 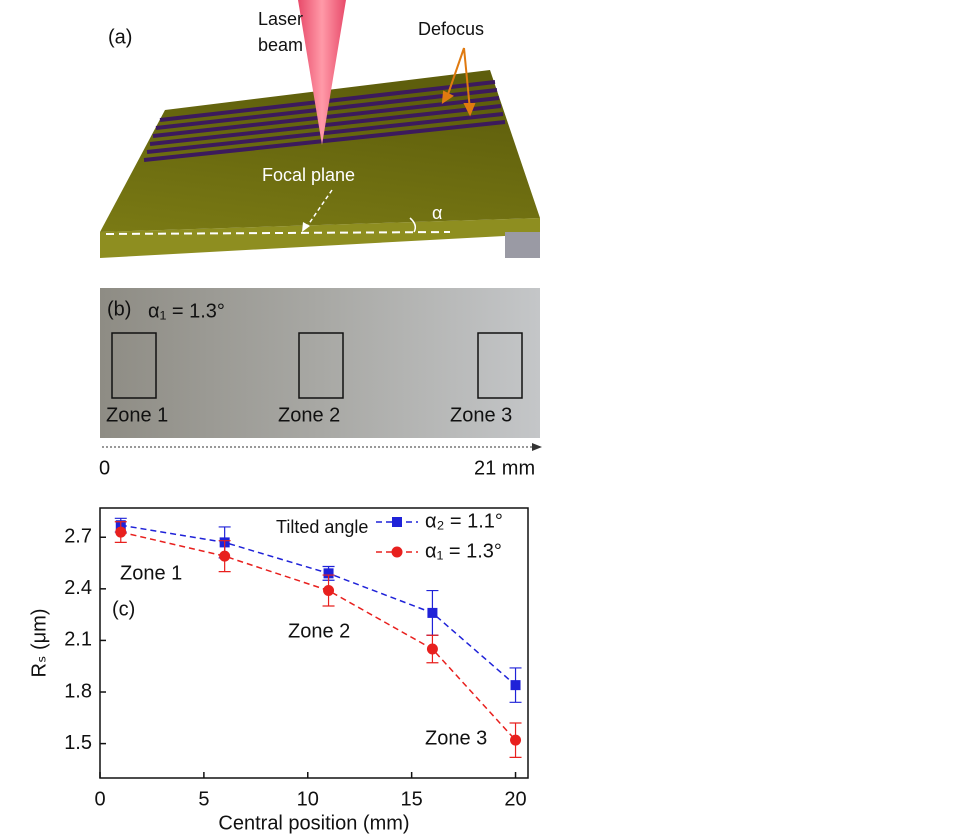 I want to click on focal-arrow, so click(x=319, y=209).